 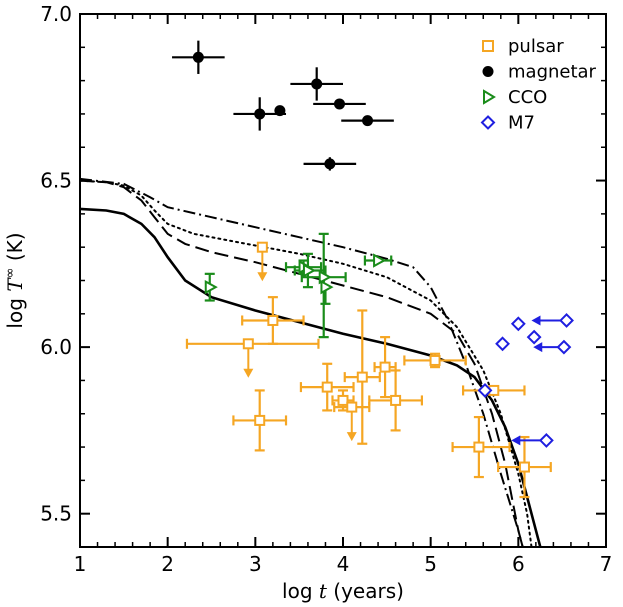 I want to click on x-tick-label: 5, so click(x=430, y=564).